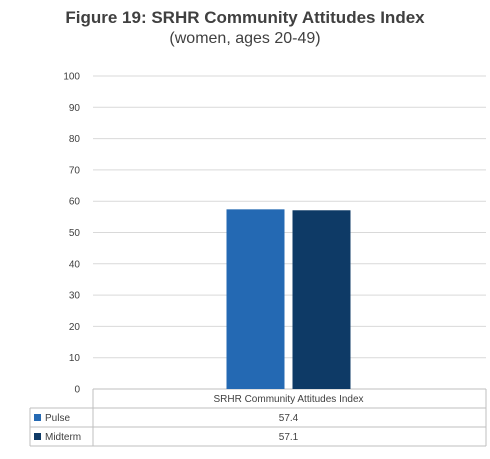 The height and width of the screenshot is (459, 490). What do you see at coordinates (75, 108) in the screenshot?
I see `y-tick-label: 90` at bounding box center [75, 108].